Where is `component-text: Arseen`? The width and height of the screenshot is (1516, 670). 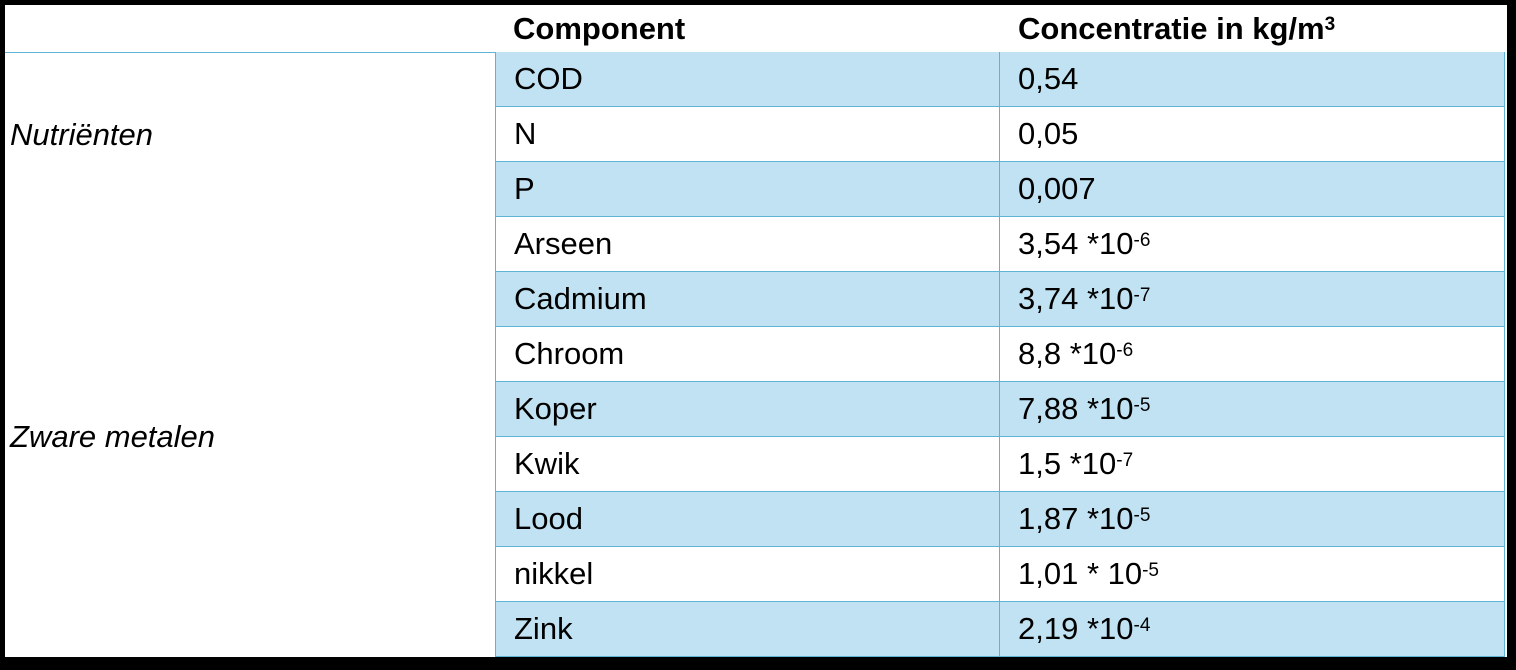 component-text: Arseen is located at coordinates (563, 243).